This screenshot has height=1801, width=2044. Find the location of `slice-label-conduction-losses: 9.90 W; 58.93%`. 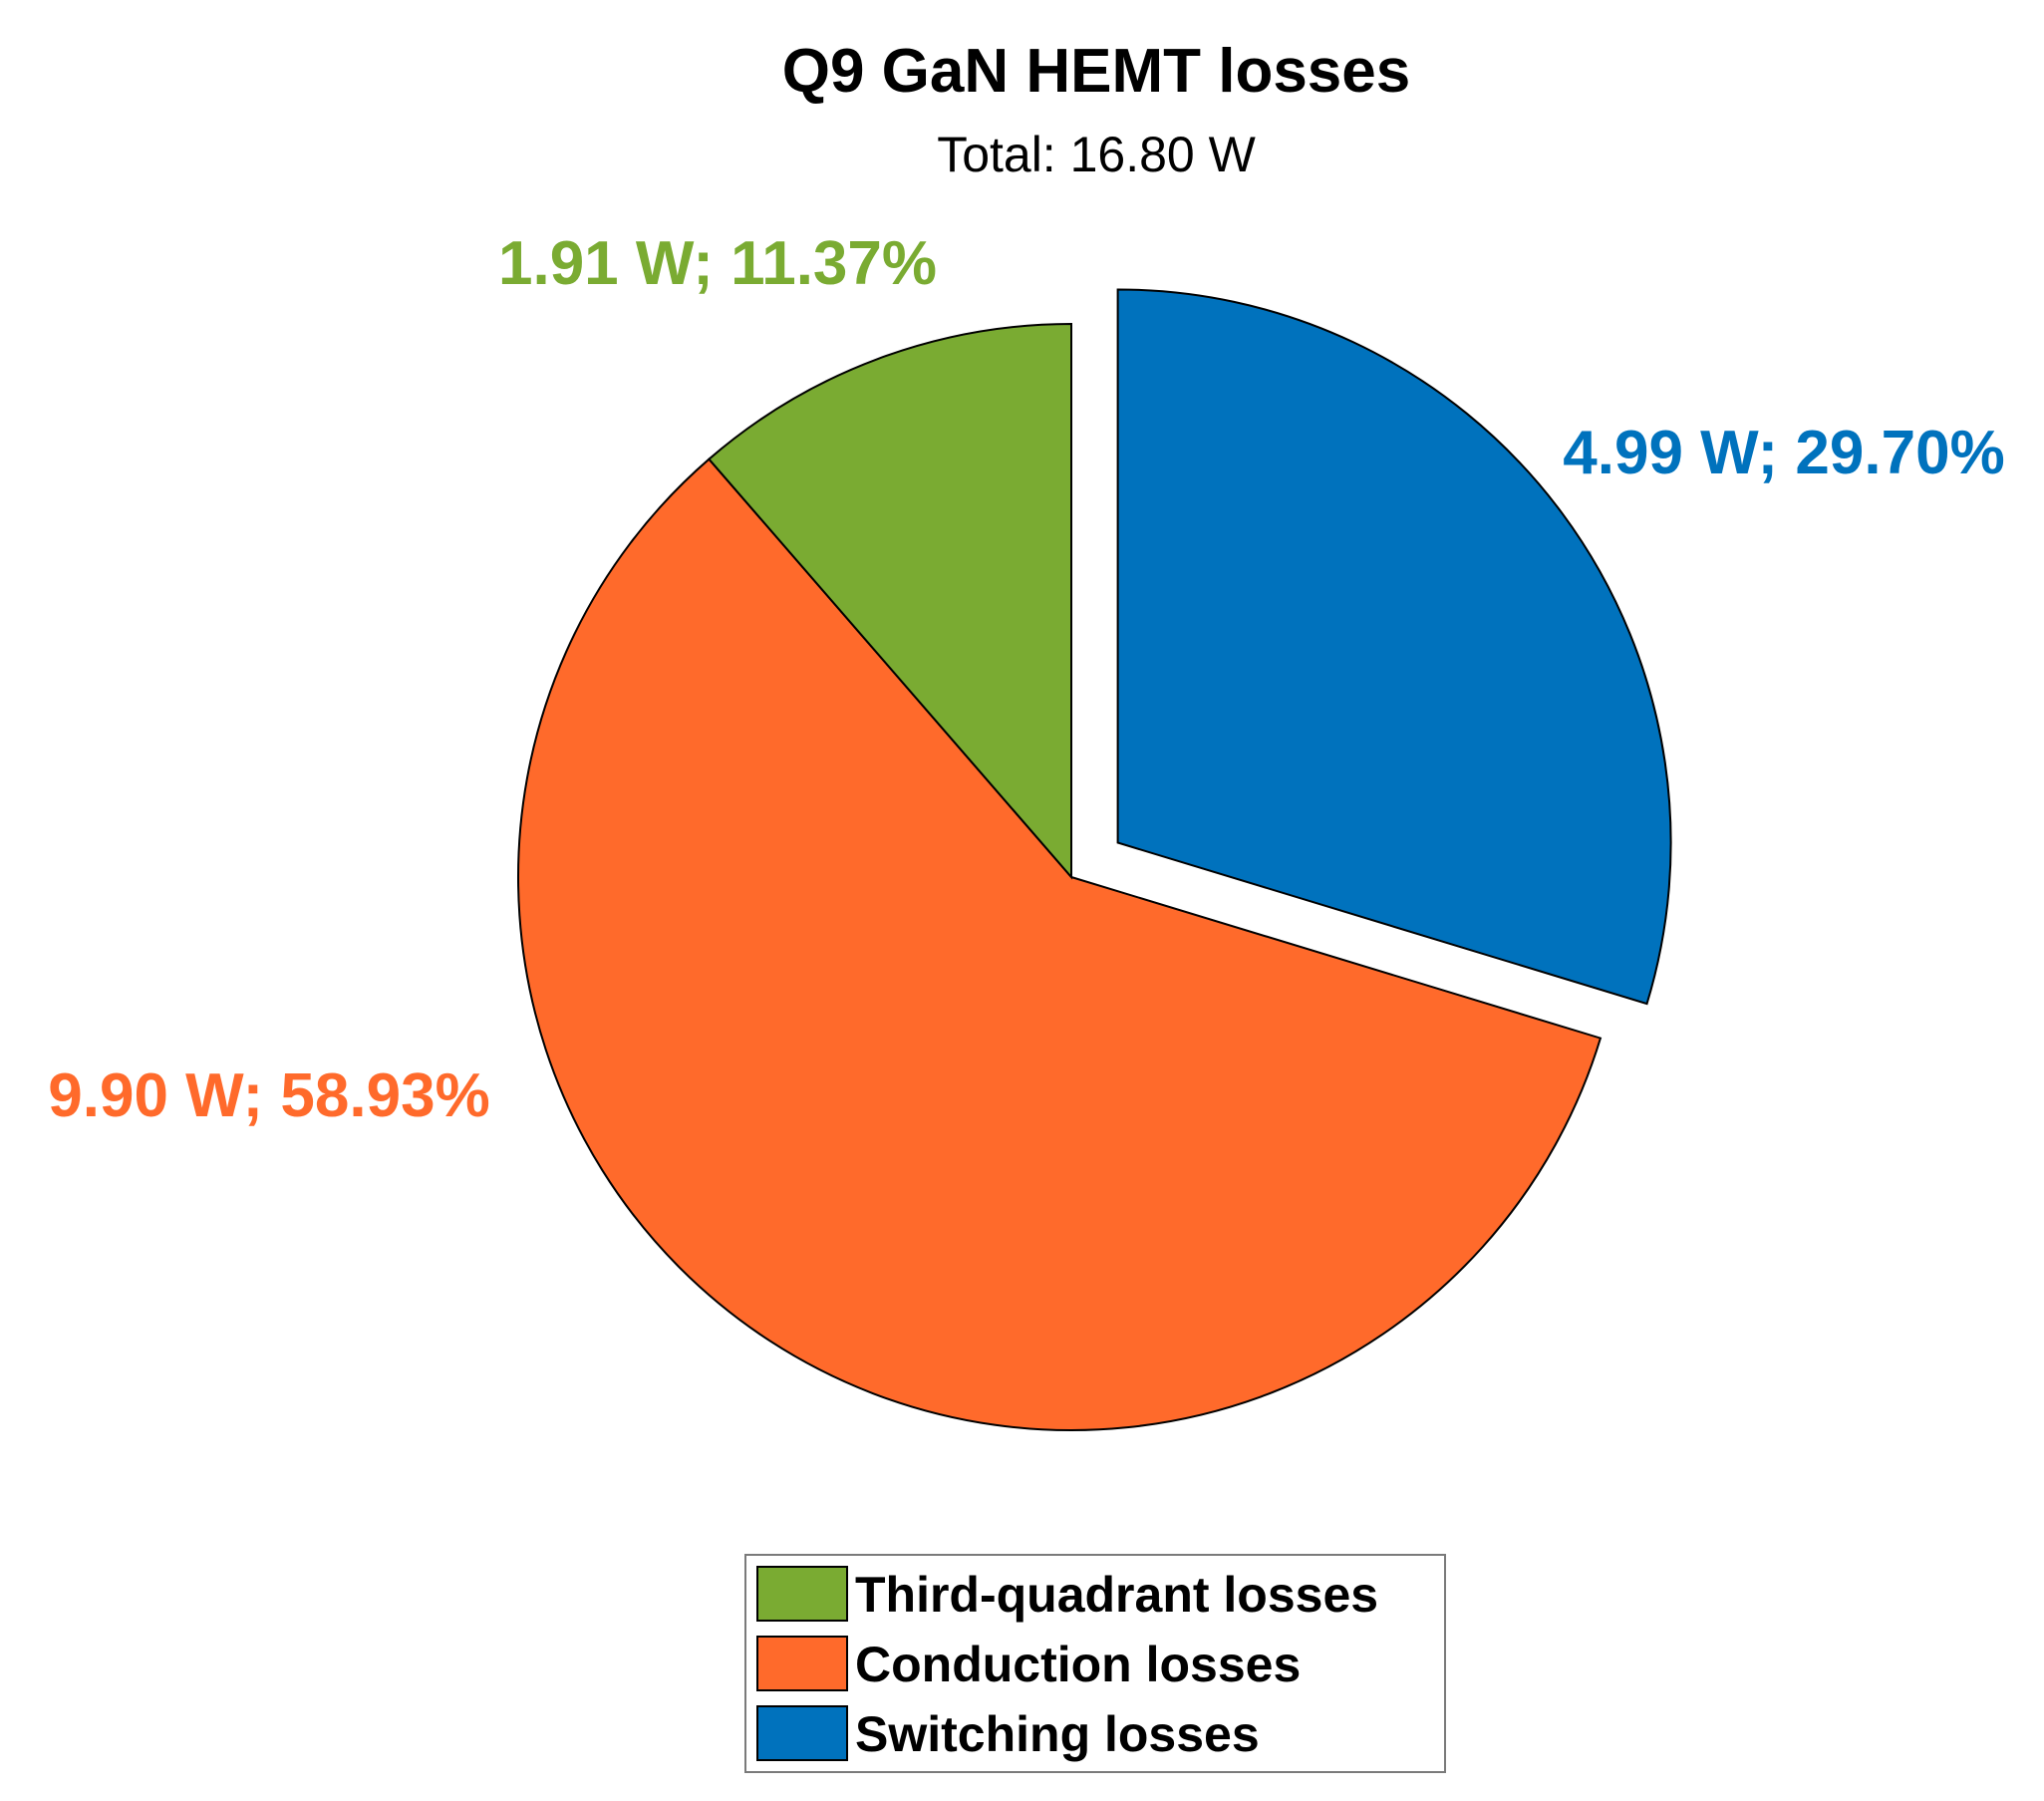

slice-label-conduction-losses: 9.90 W; 58.93% is located at coordinates (268, 1095).